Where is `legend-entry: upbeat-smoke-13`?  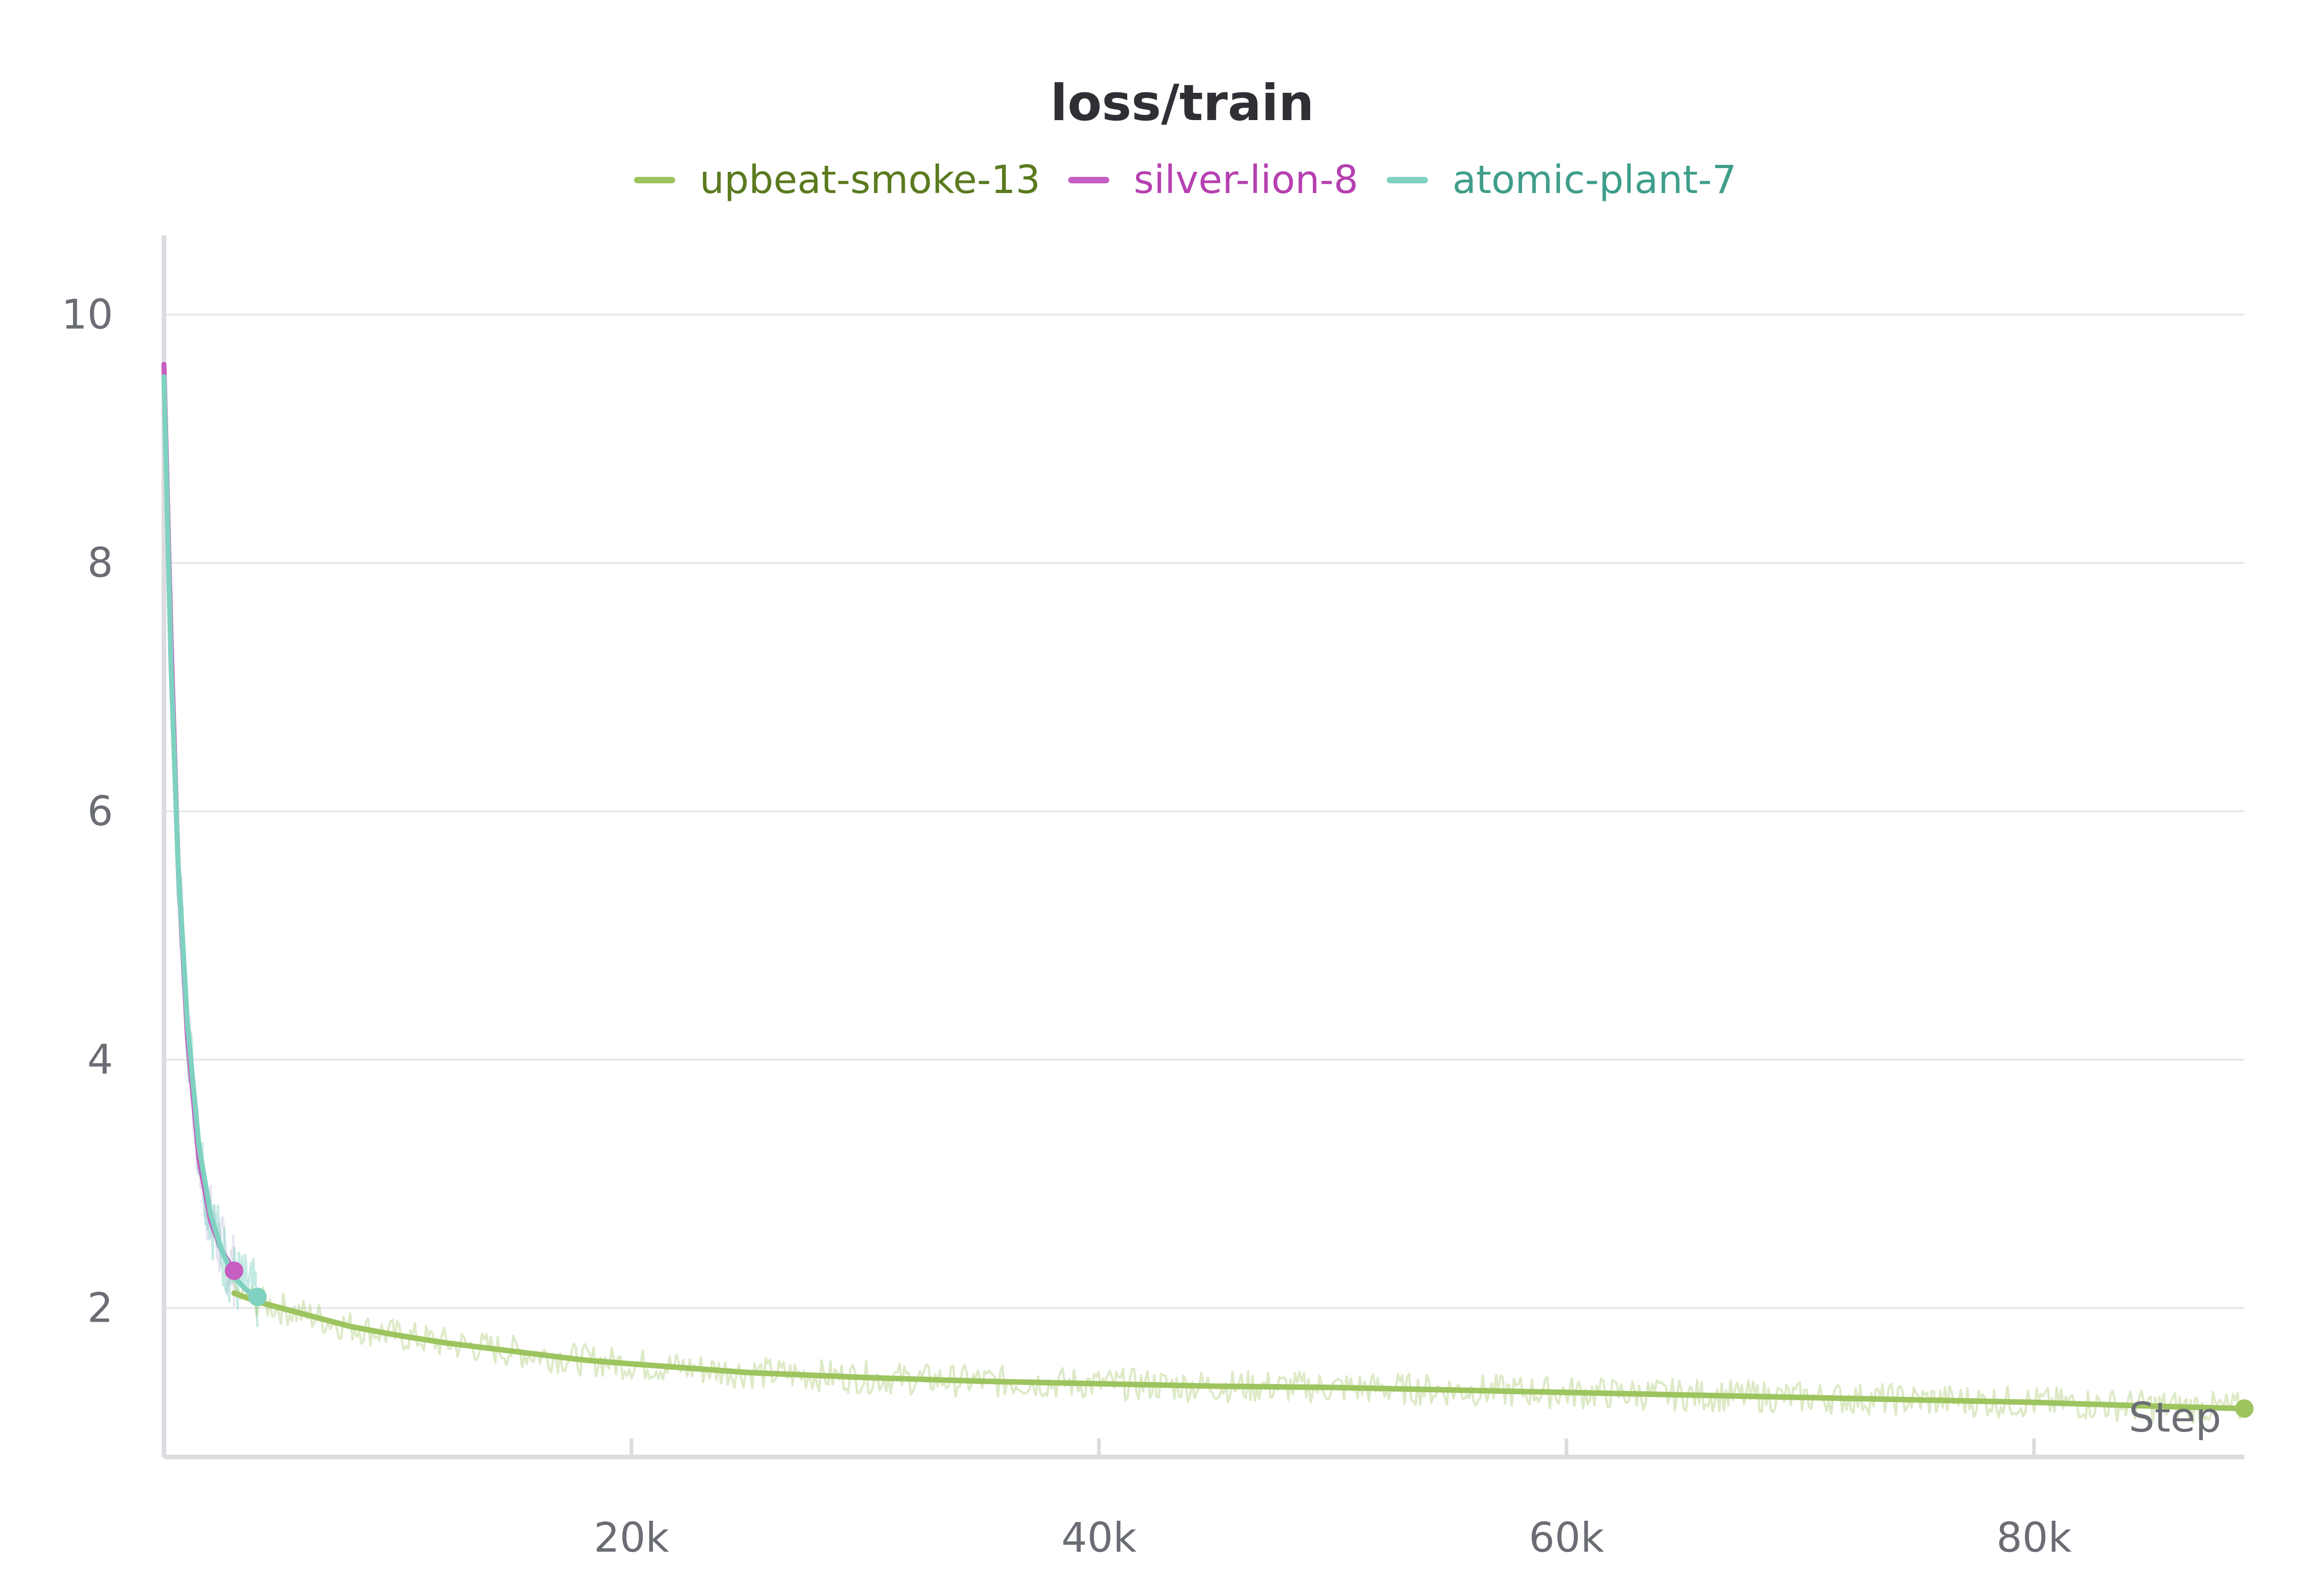 legend-entry: upbeat-smoke-13 is located at coordinates (837, 179).